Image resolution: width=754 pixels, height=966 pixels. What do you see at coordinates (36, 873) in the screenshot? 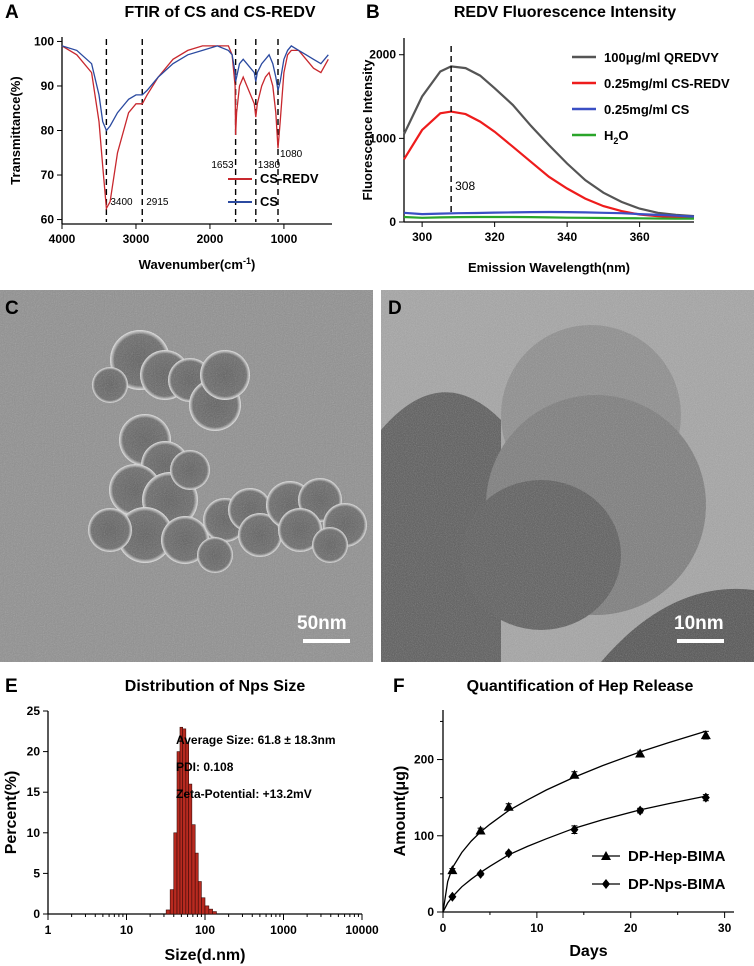
I see `chart-e-ytick-label: 5` at bounding box center [36, 873].